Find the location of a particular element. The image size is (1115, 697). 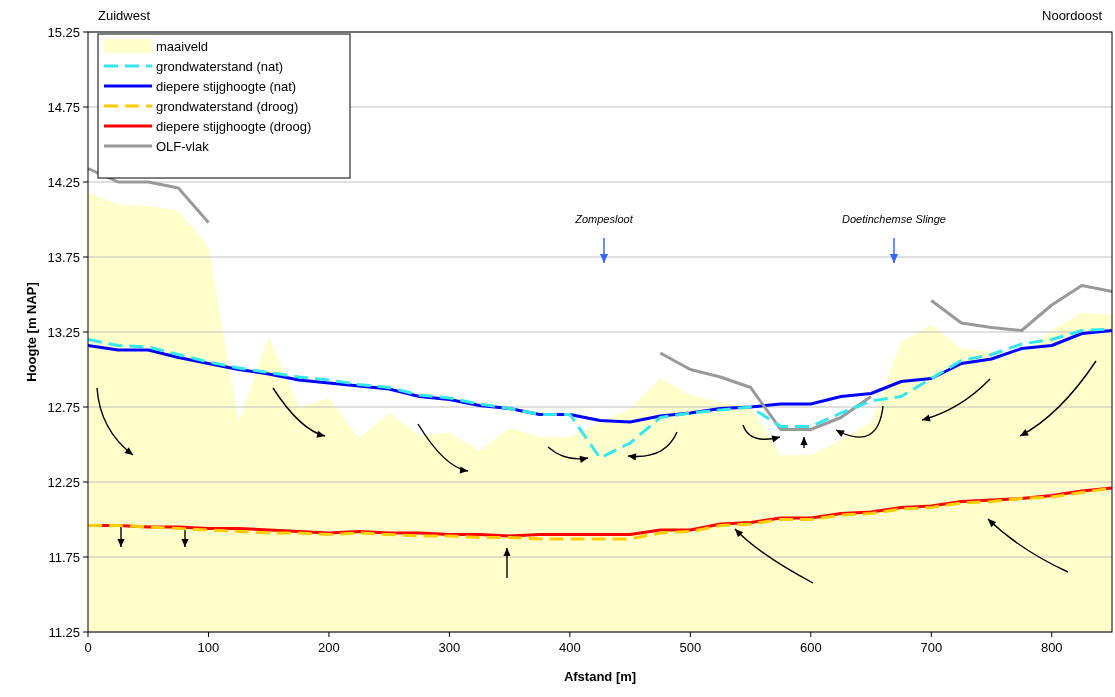

y-tick-label: 13.25 is located at coordinates (63, 332).